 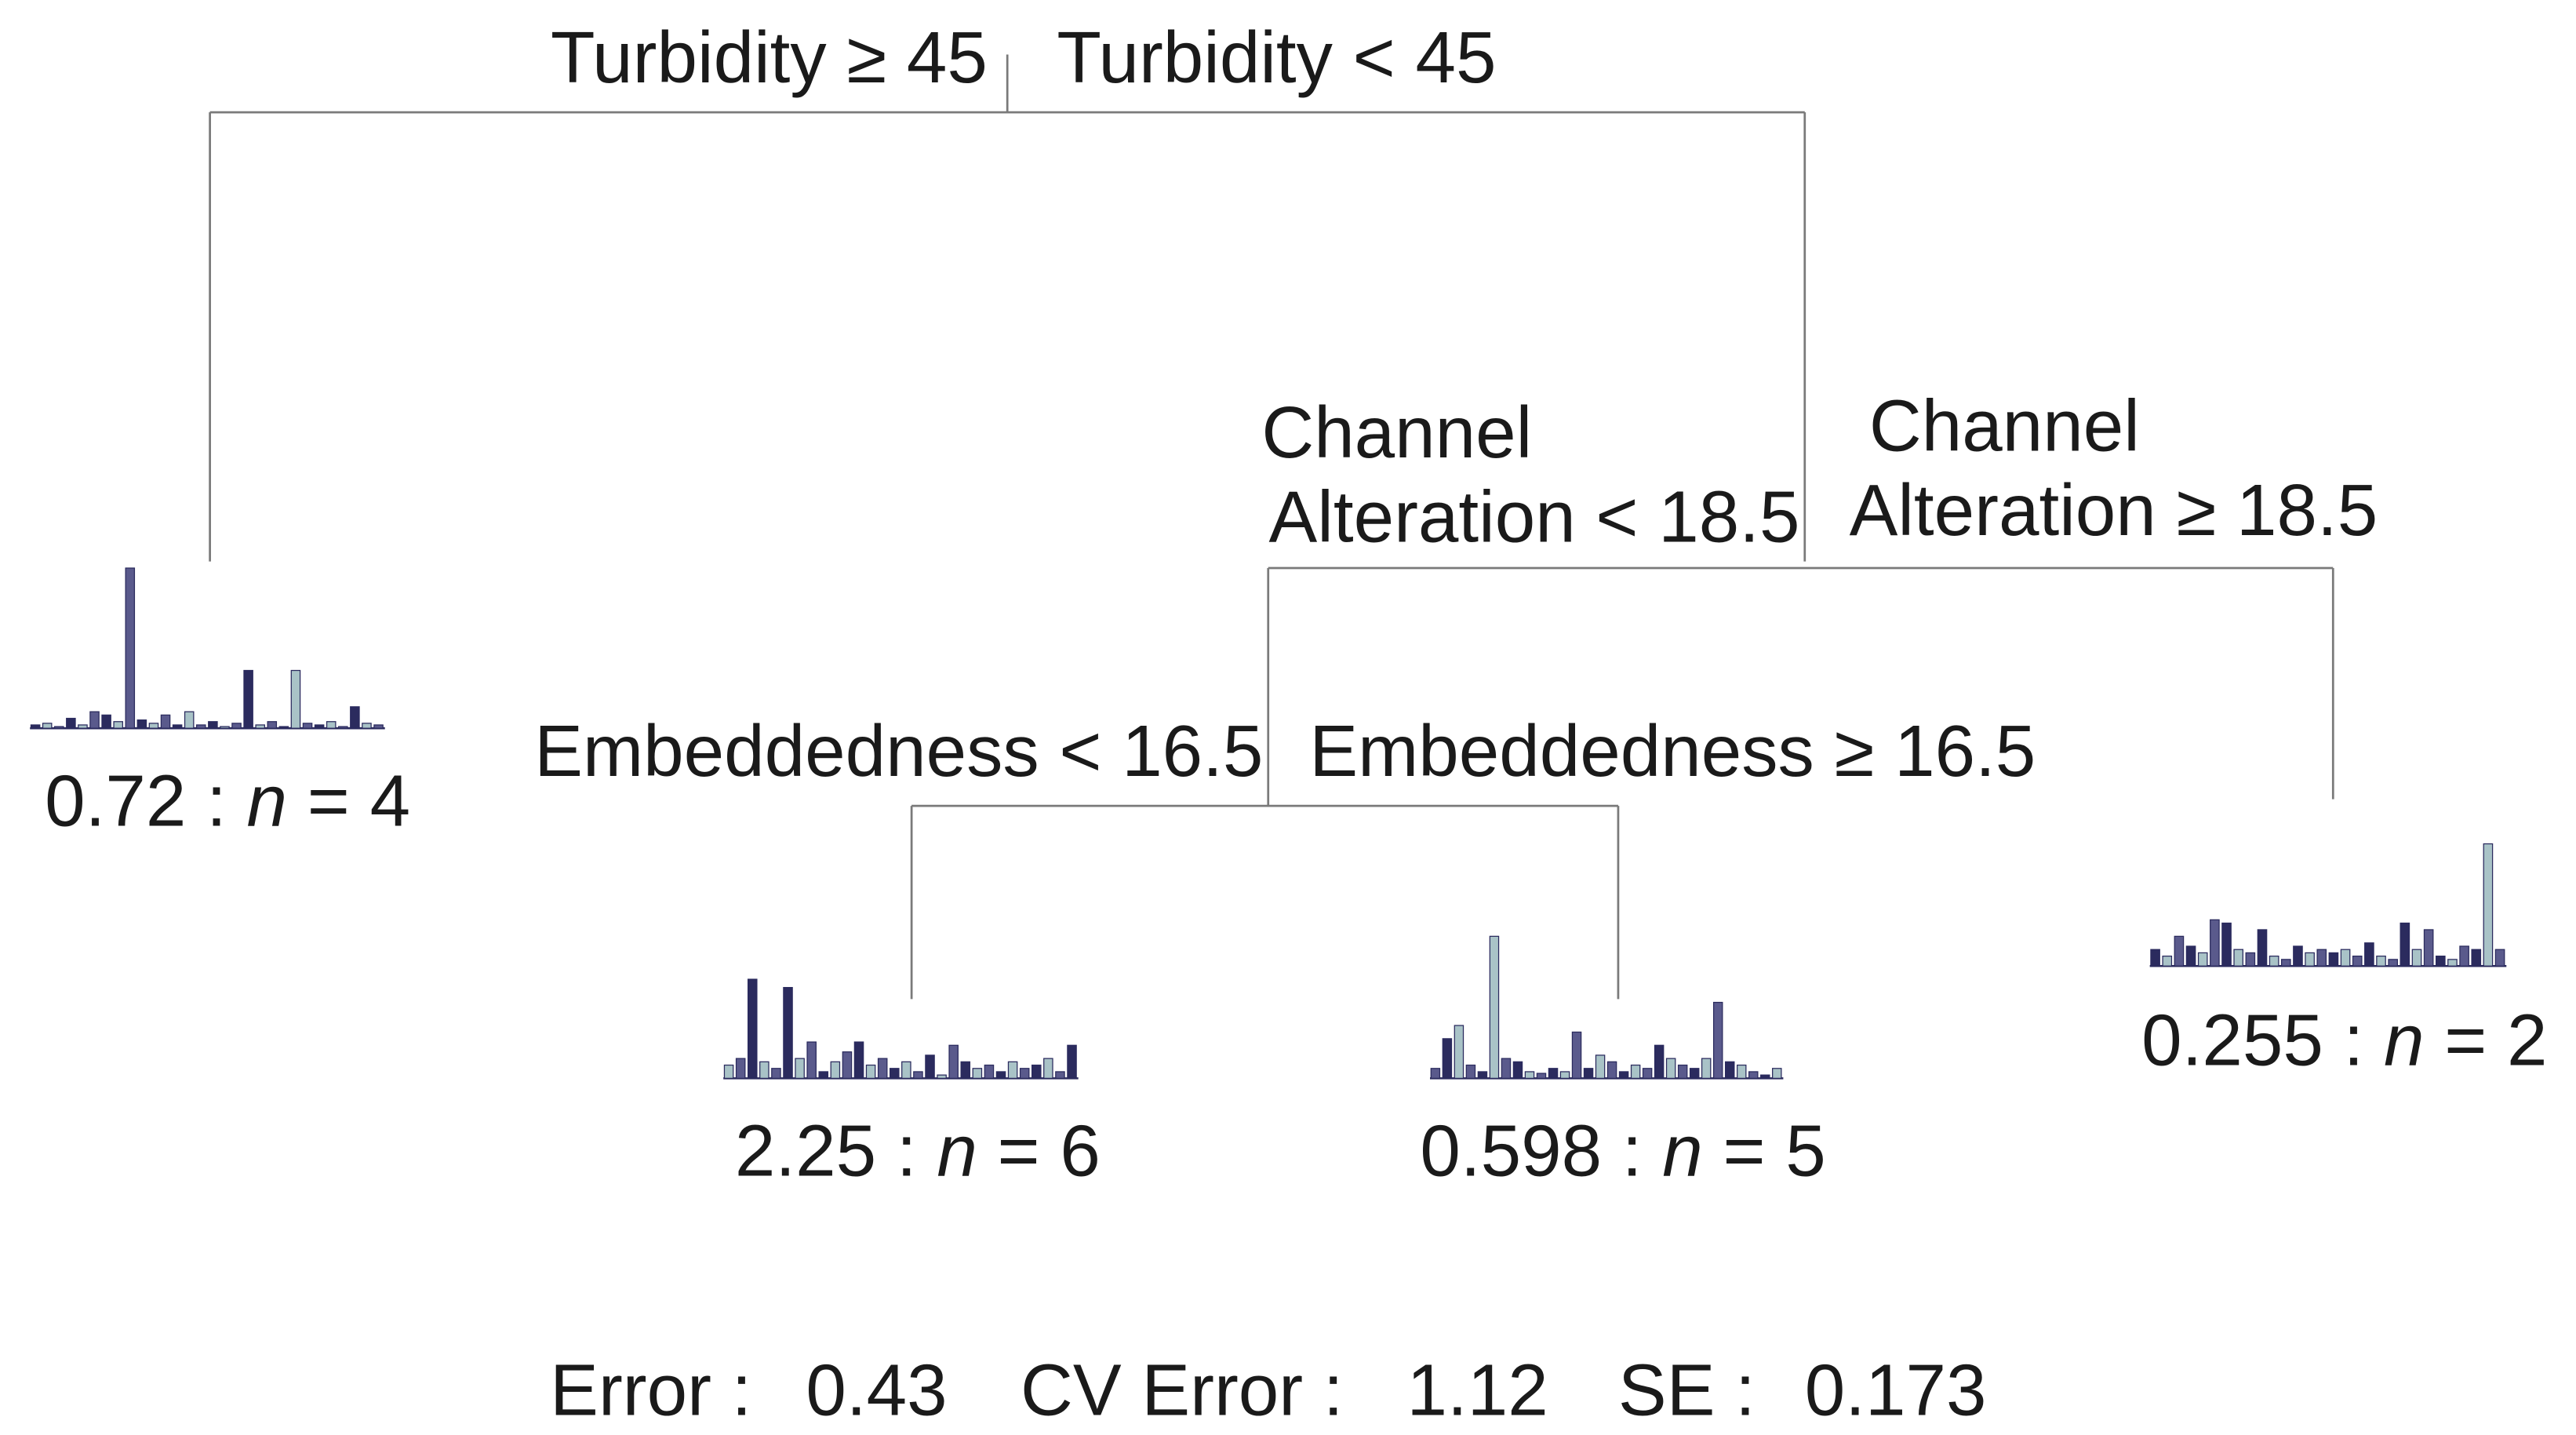 What do you see at coordinates (2114, 510) in the screenshot?
I see `split-label: Alteration ≥ 18.5` at bounding box center [2114, 510].